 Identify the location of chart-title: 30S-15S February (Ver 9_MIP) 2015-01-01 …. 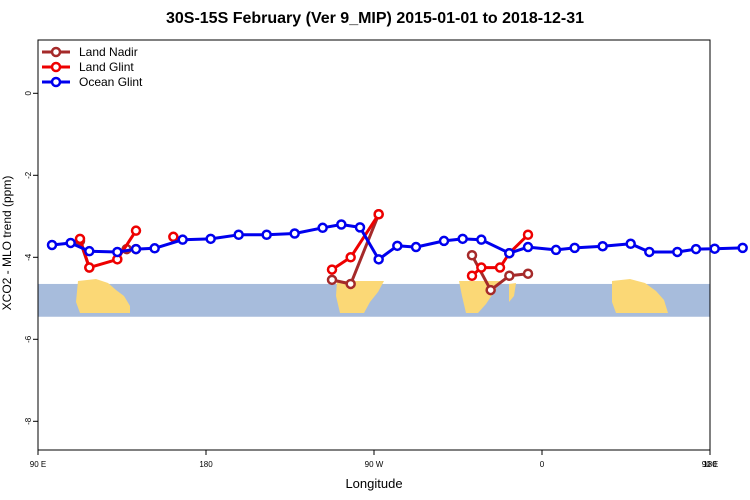
(374, 18).